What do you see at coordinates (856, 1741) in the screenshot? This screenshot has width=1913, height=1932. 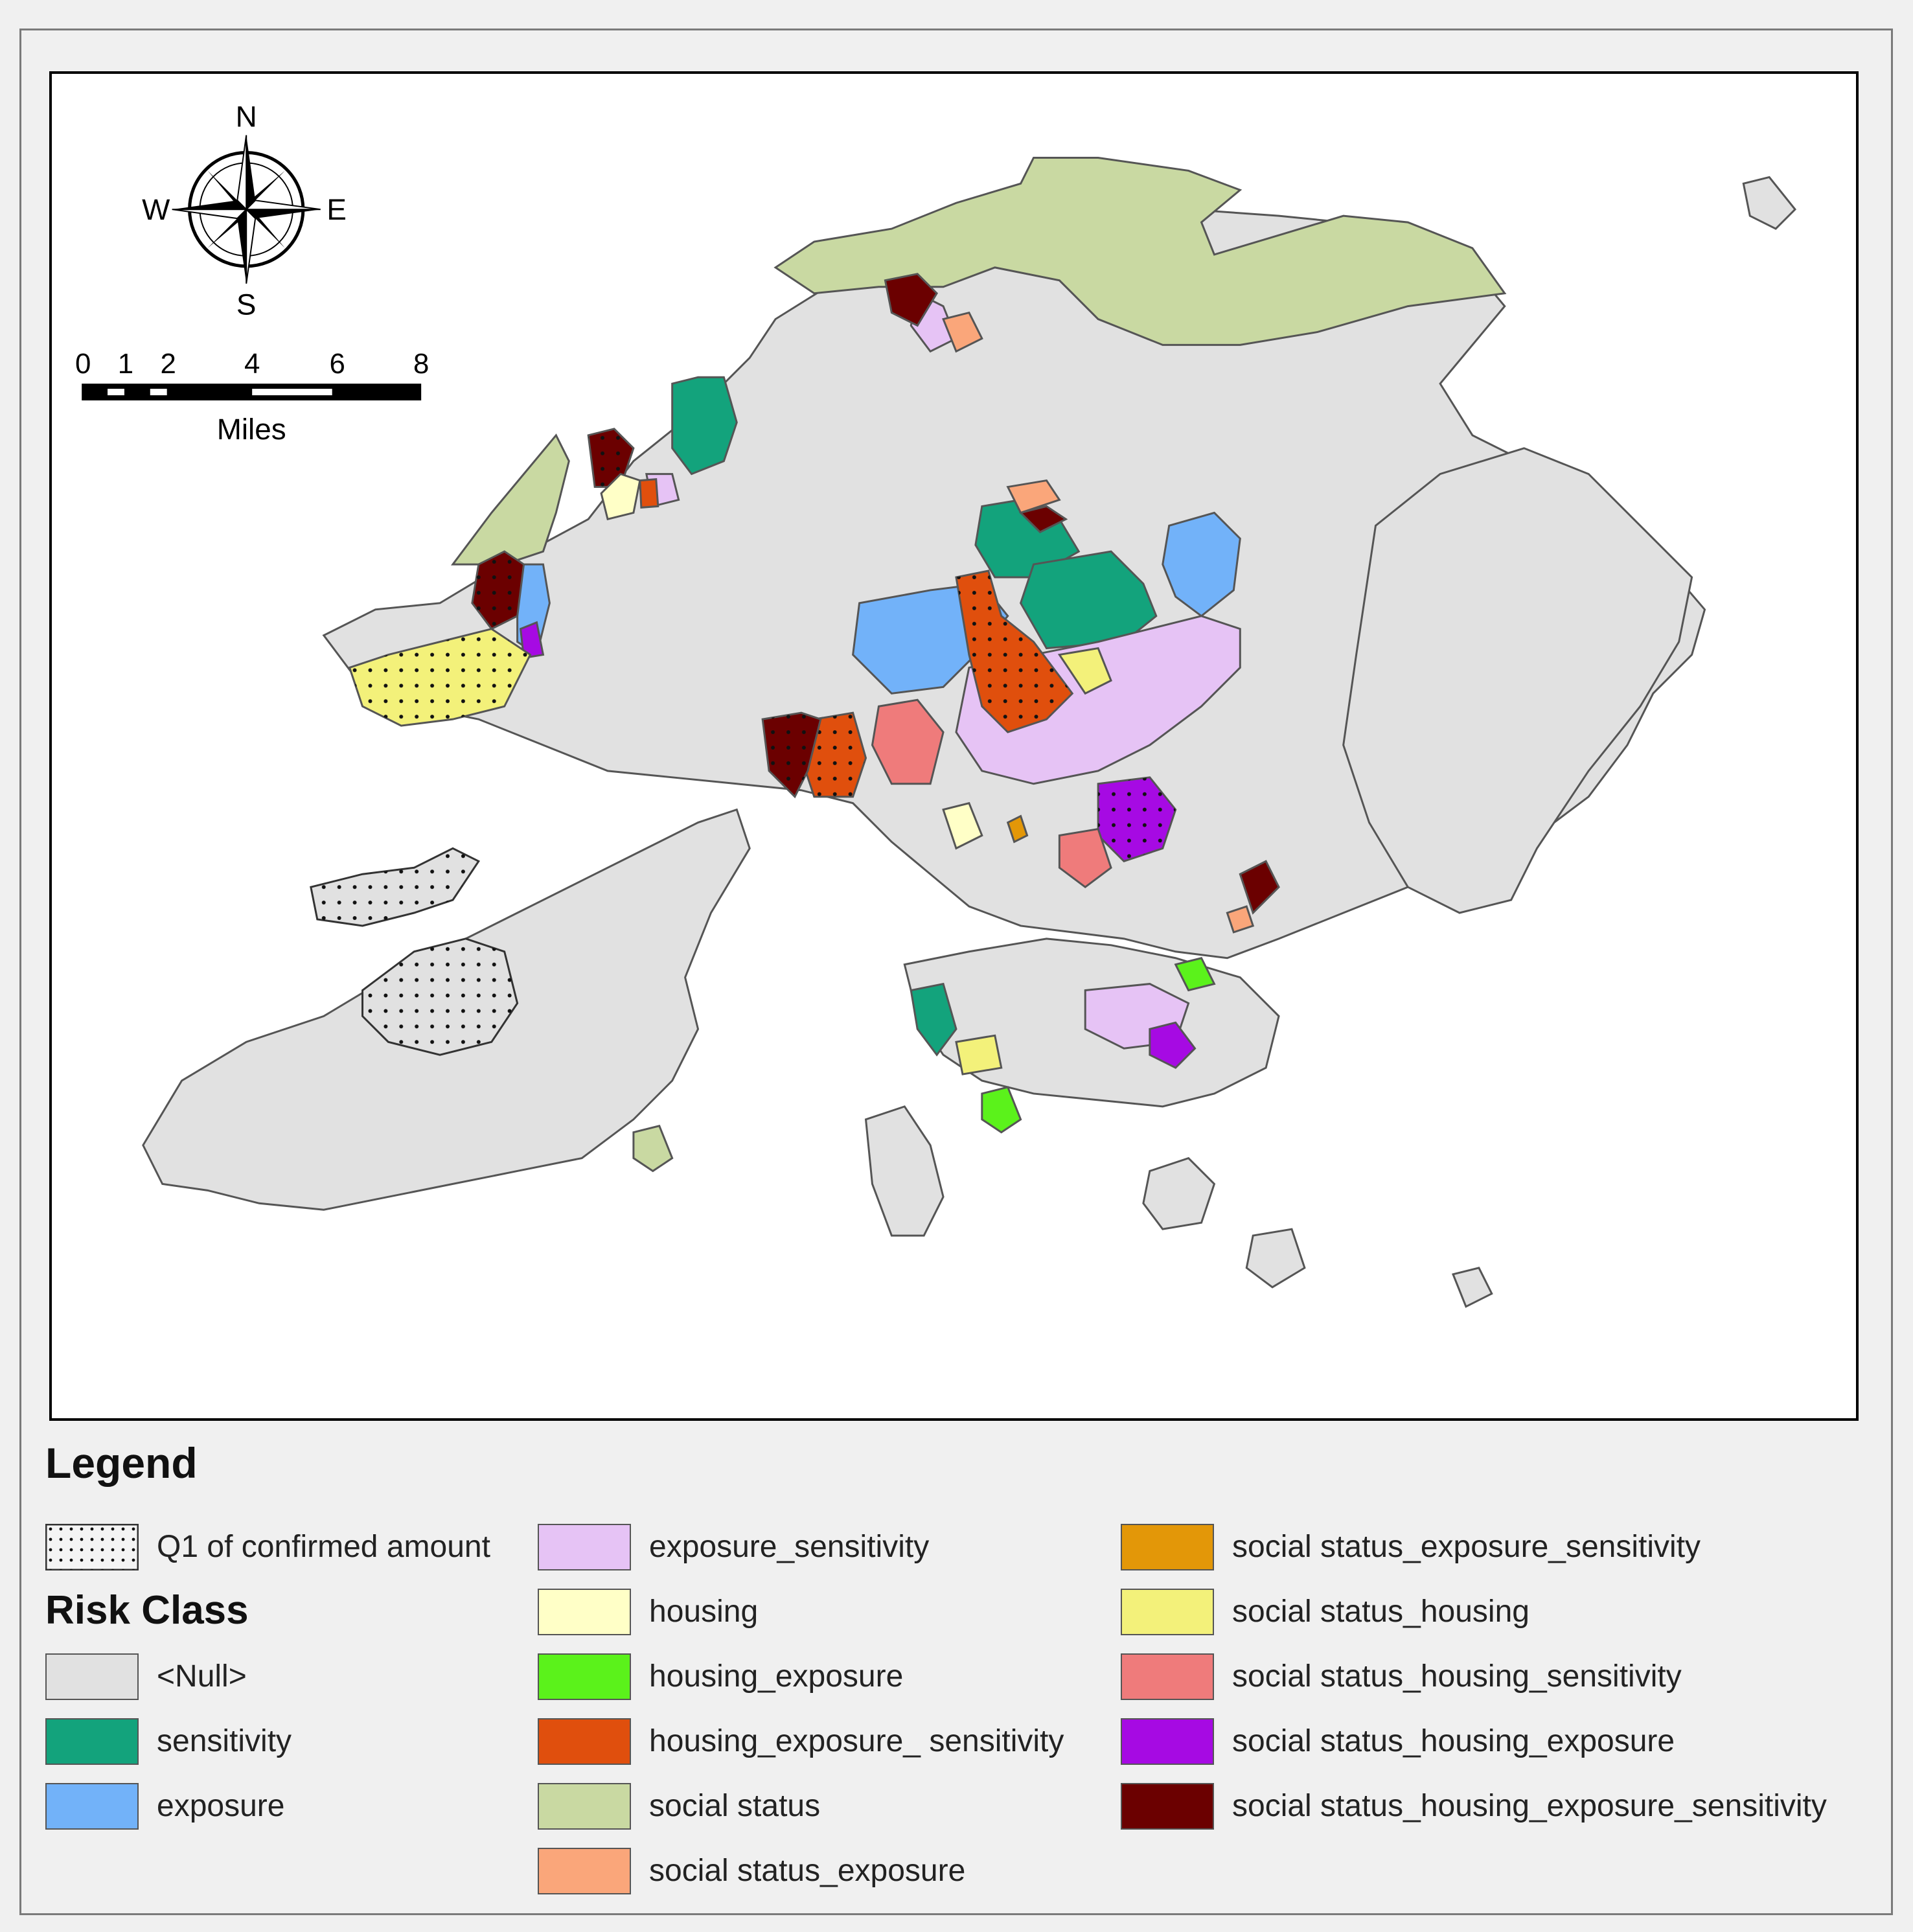 I see `legend-label-6: housing_exposure_ sensitivity` at bounding box center [856, 1741].